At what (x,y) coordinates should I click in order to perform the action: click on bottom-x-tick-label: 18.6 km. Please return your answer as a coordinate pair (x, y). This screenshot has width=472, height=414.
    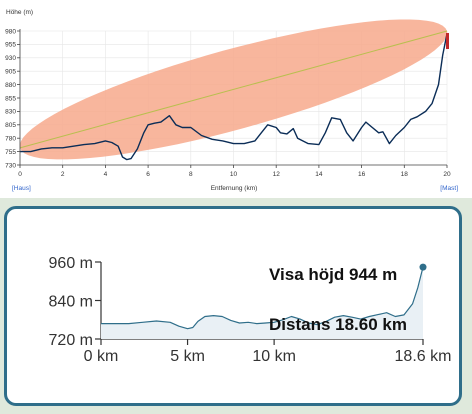
    Looking at the image, I should click on (423, 356).